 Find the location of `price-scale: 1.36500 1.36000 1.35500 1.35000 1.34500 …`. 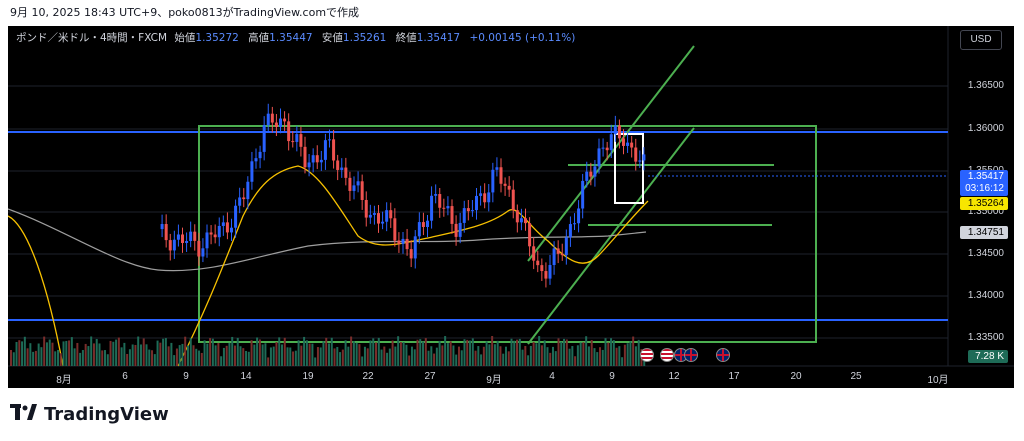

price-scale: 1.36500 1.36000 1.35500 1.35000 1.34500 … is located at coordinates (981, 196).